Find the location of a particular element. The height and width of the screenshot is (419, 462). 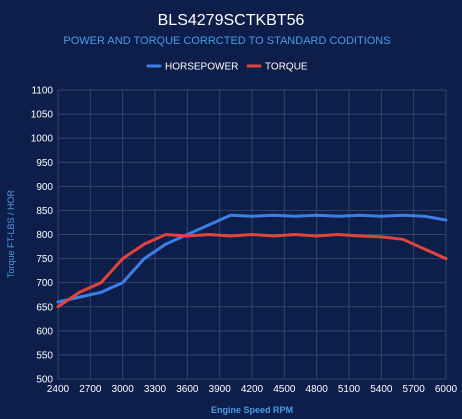

y-tick-label: 700 is located at coordinates (44, 283).